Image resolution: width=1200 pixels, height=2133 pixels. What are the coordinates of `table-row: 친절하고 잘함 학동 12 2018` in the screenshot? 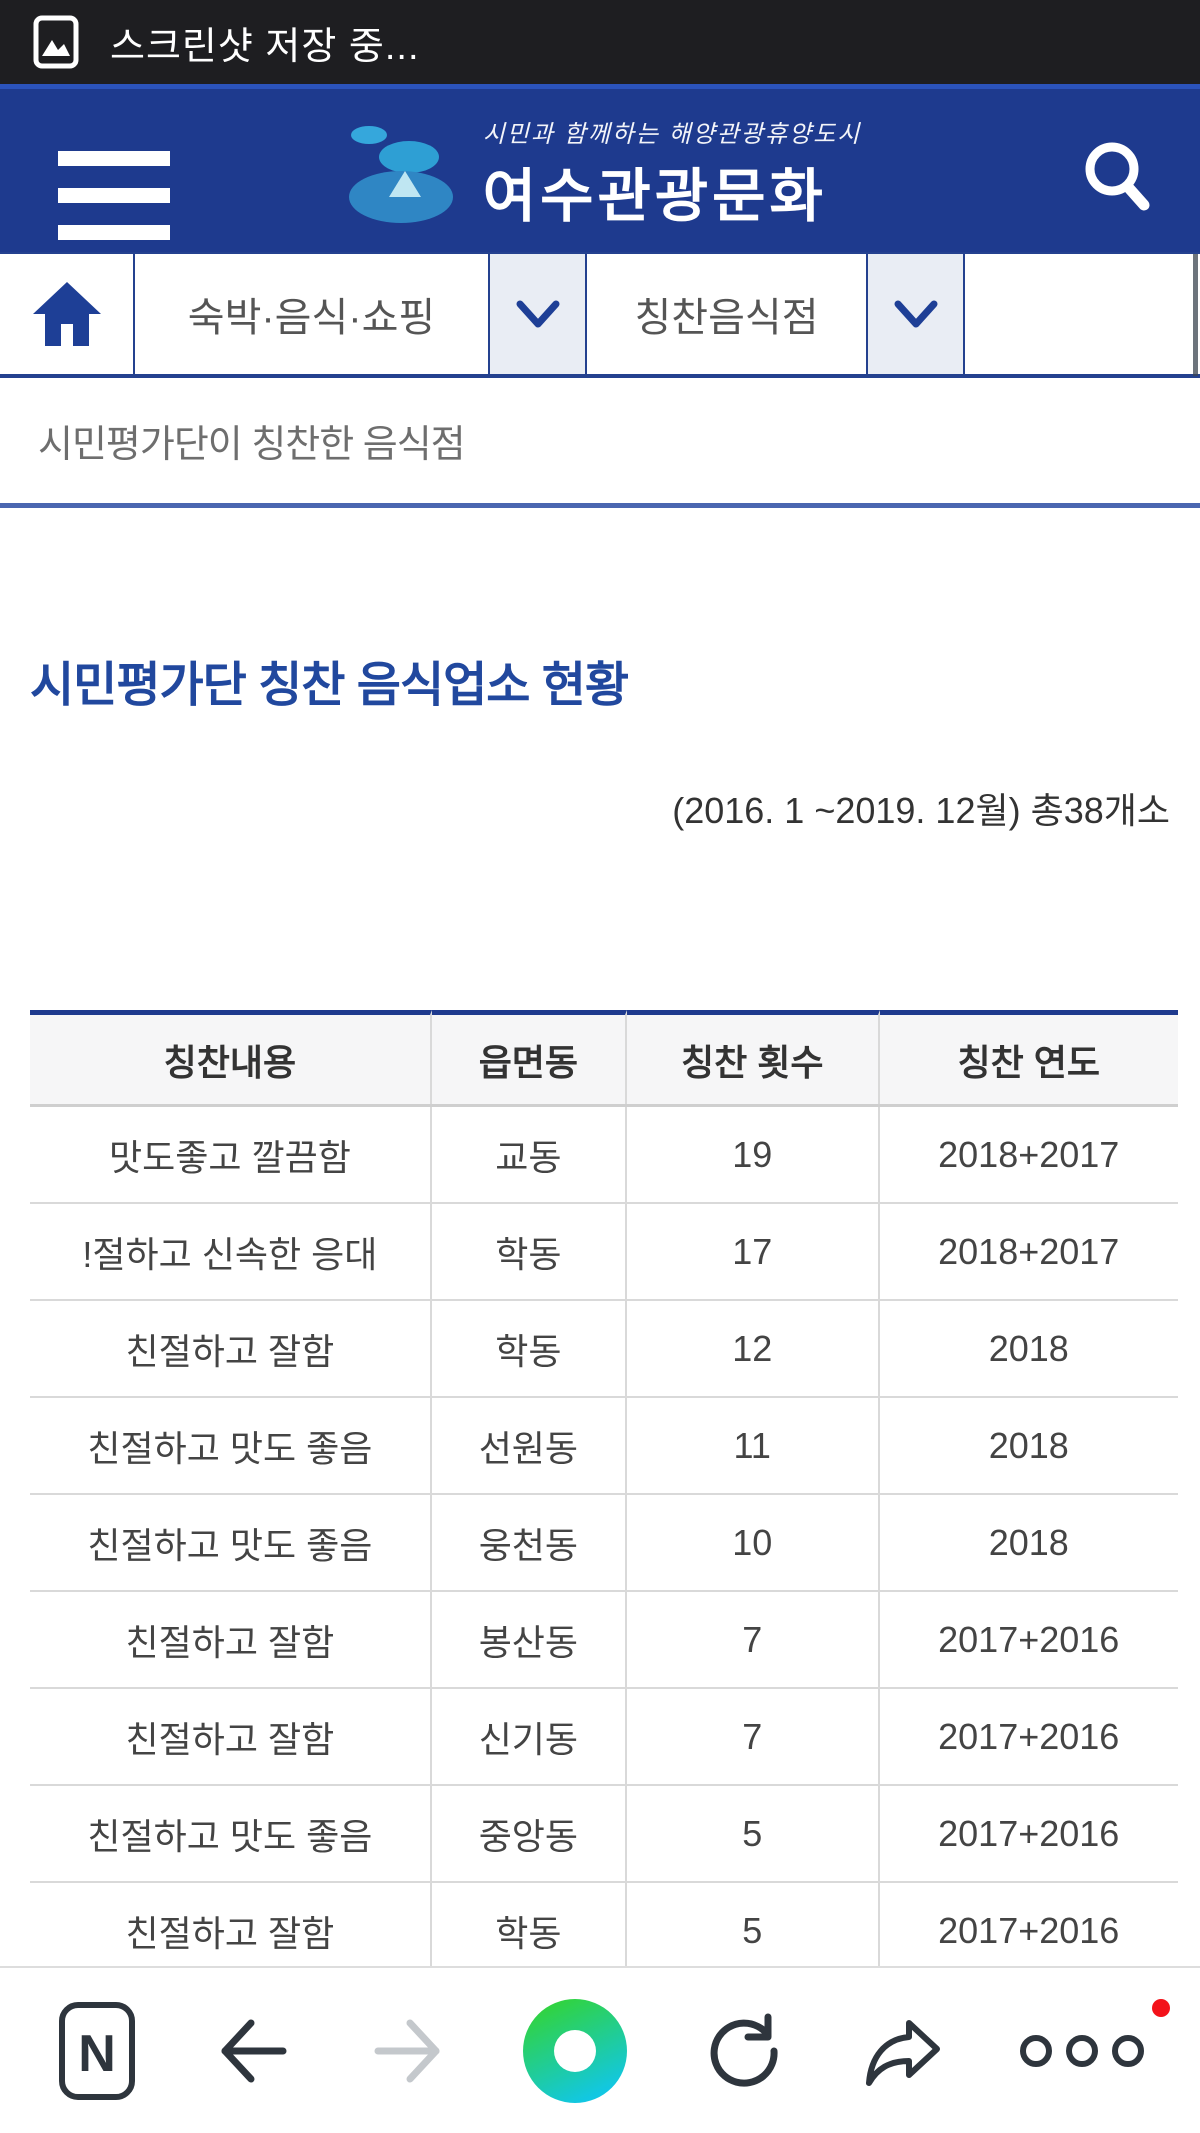 It's located at (604, 1349).